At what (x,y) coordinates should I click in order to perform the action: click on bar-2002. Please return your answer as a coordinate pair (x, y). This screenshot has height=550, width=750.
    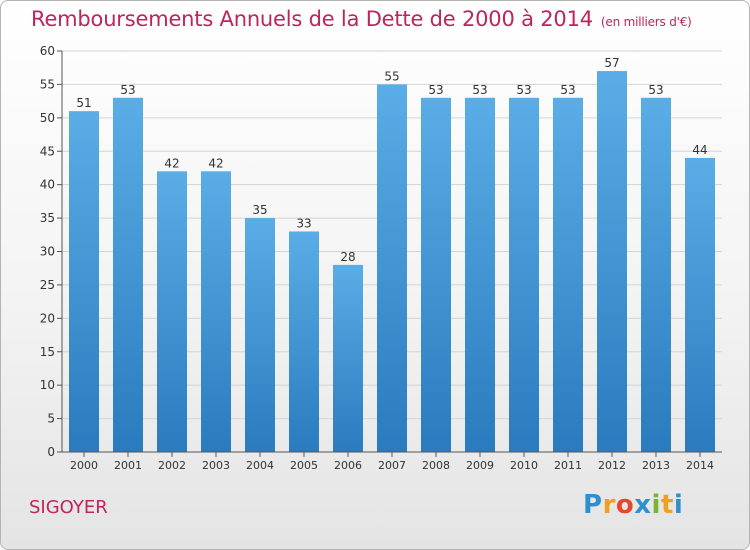
    Looking at the image, I should click on (172, 312).